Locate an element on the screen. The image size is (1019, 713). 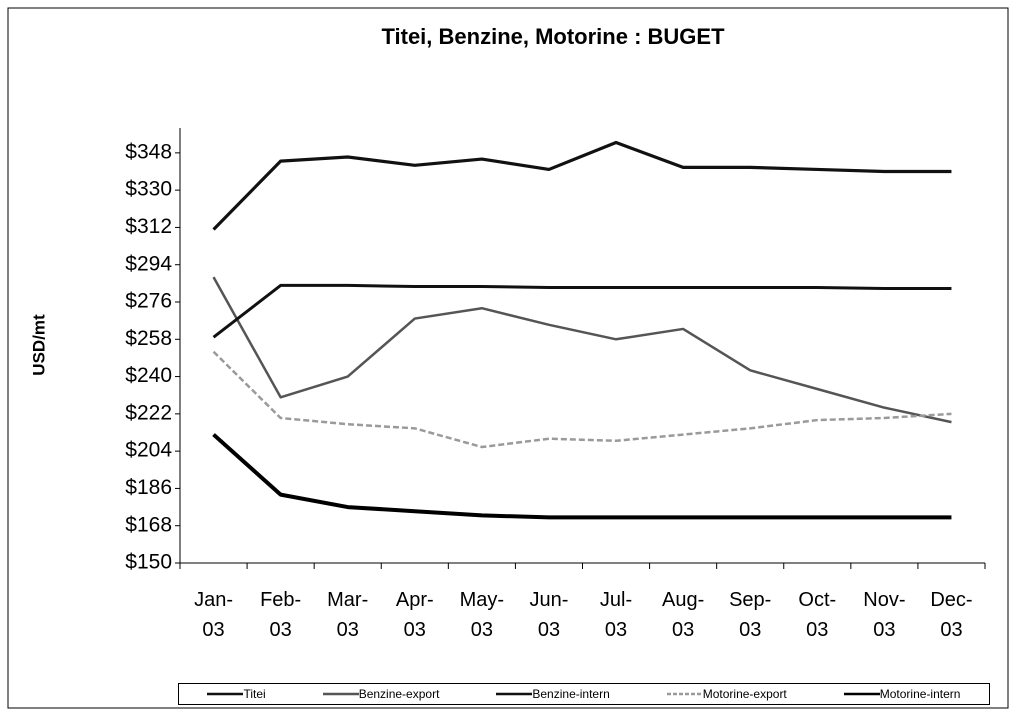
legend-item: Motorine-export is located at coordinates (726, 694).